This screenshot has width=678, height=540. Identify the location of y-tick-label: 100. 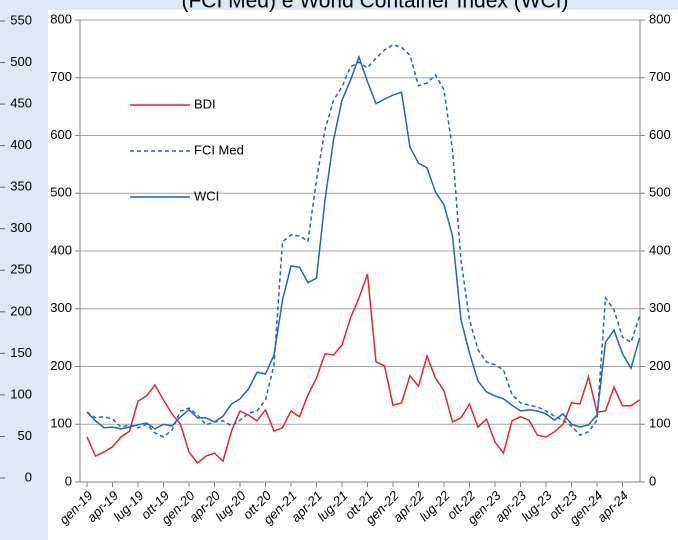
(61, 423).